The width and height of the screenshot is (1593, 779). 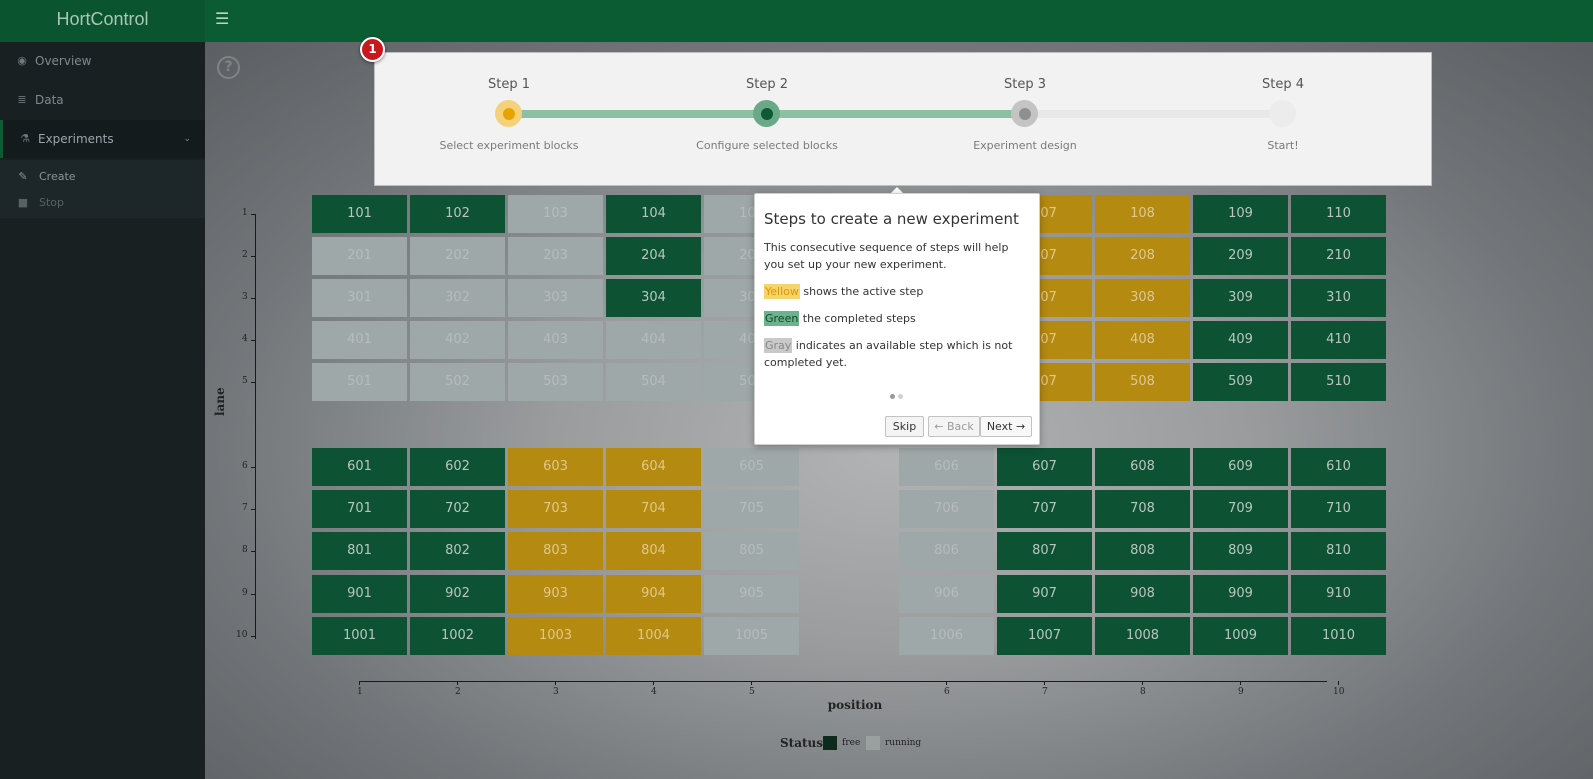 What do you see at coordinates (1338, 340) in the screenshot?
I see `block-cell: 410` at bounding box center [1338, 340].